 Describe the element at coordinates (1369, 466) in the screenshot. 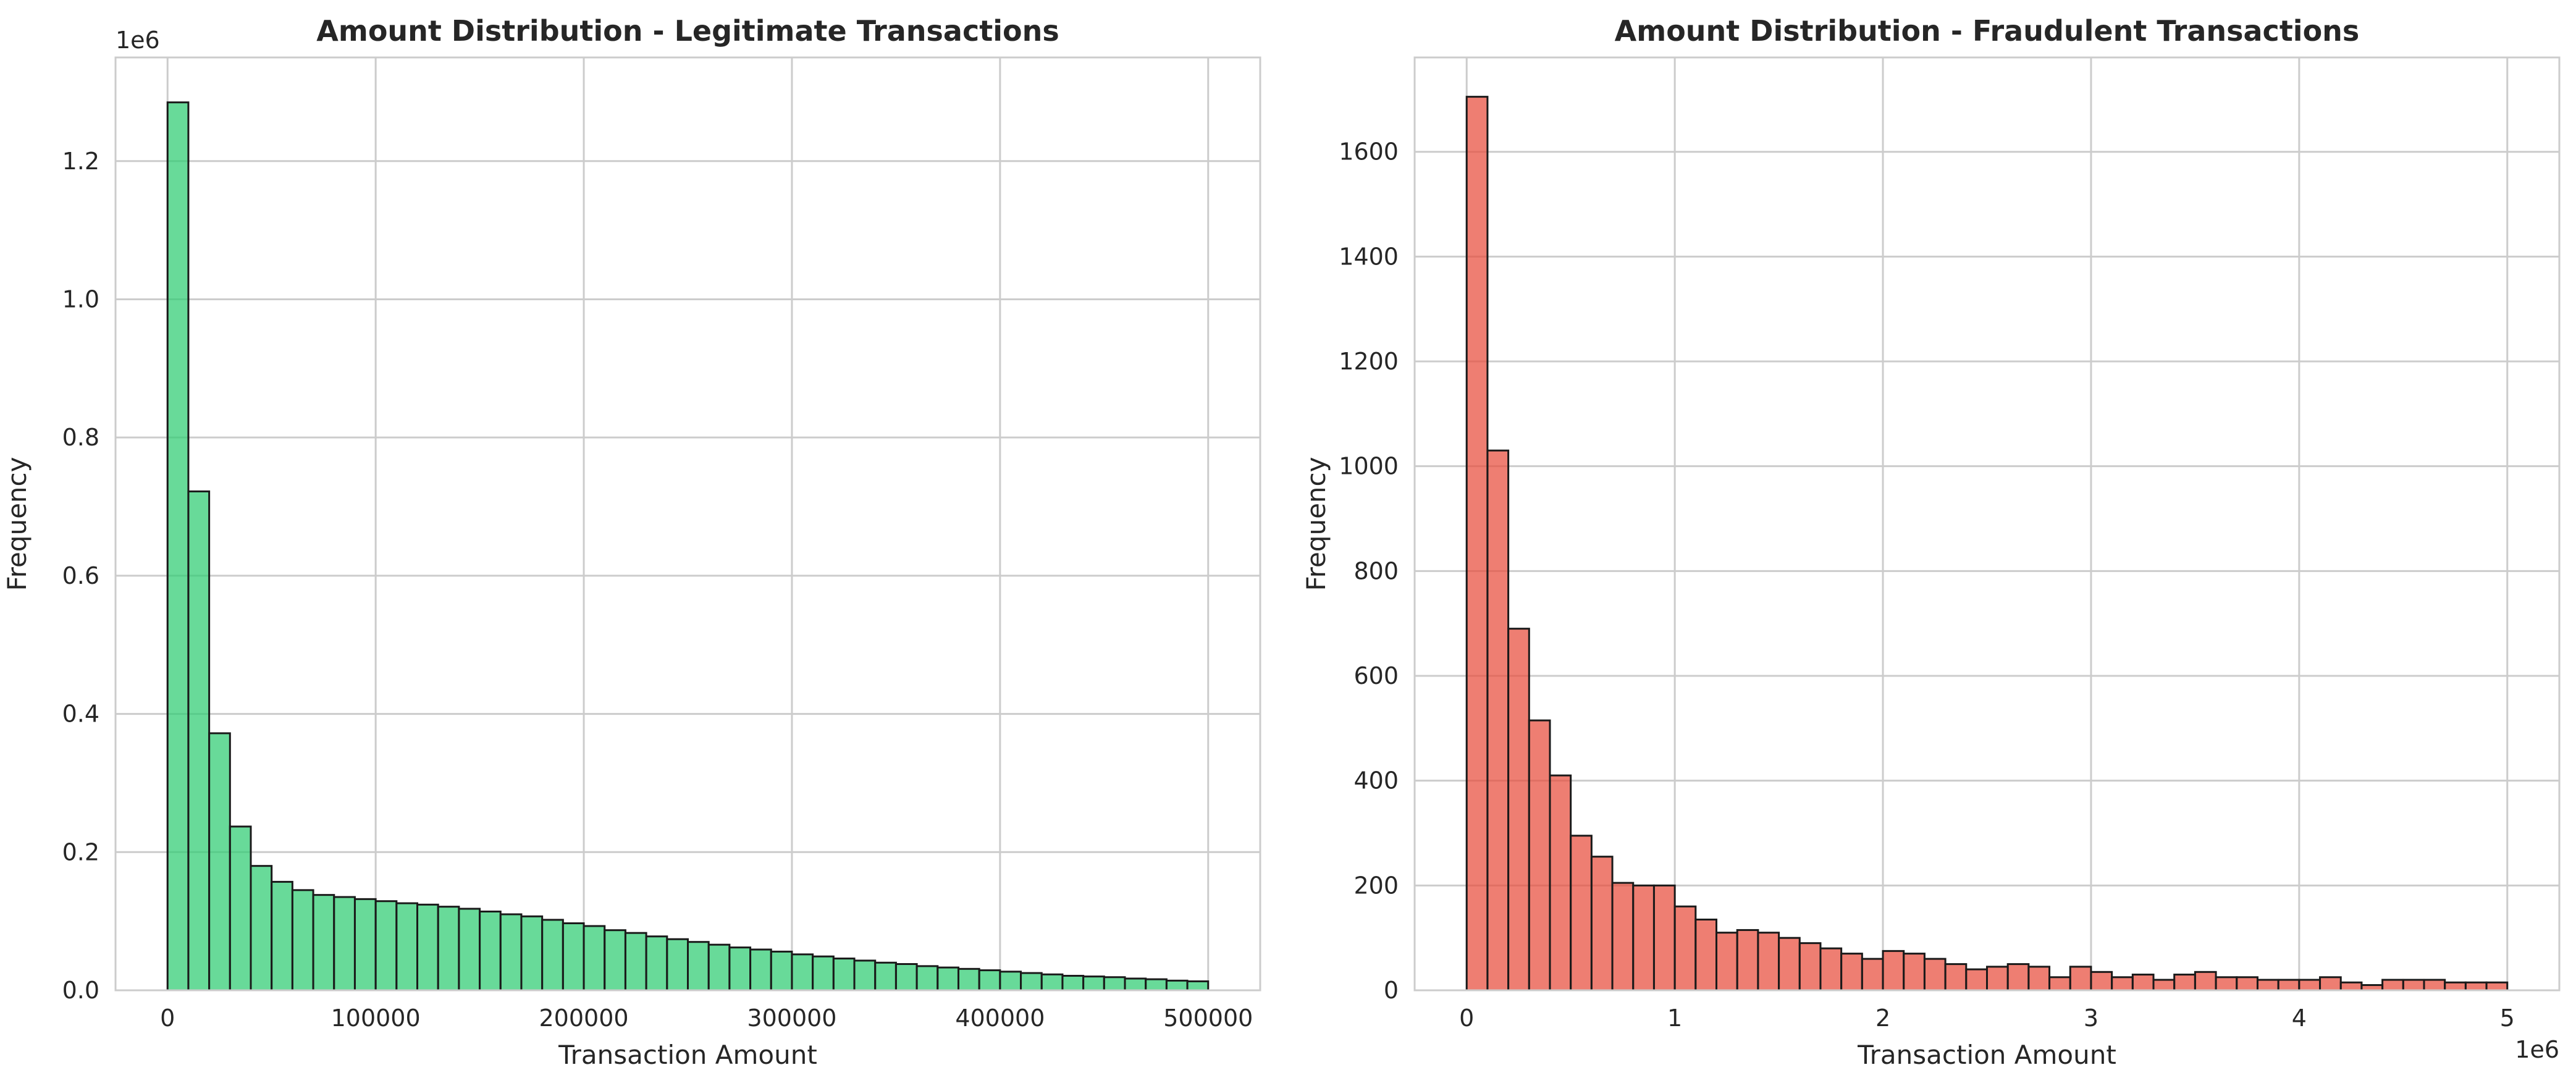

I see `y-tick-label: 1000` at that location.